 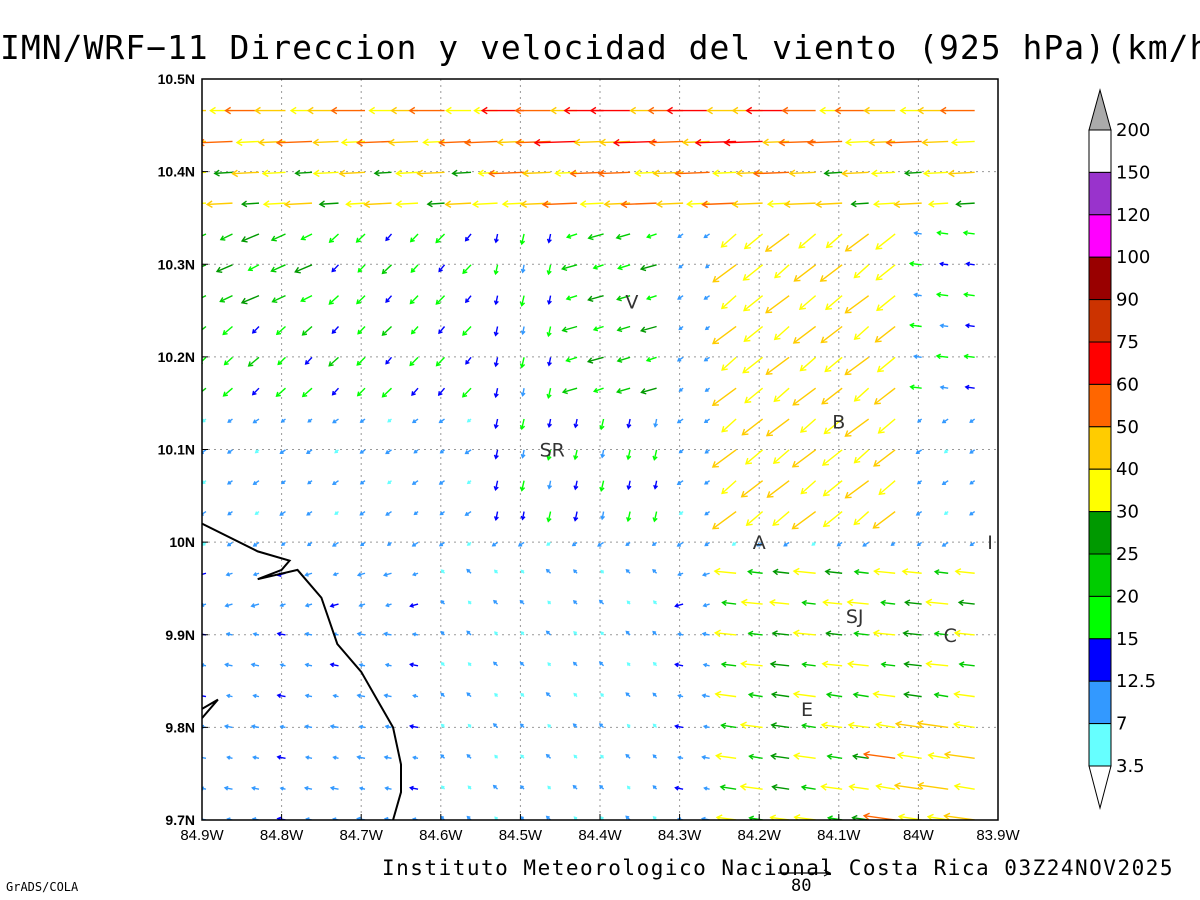 I want to click on place-label: A, so click(x=759, y=543).